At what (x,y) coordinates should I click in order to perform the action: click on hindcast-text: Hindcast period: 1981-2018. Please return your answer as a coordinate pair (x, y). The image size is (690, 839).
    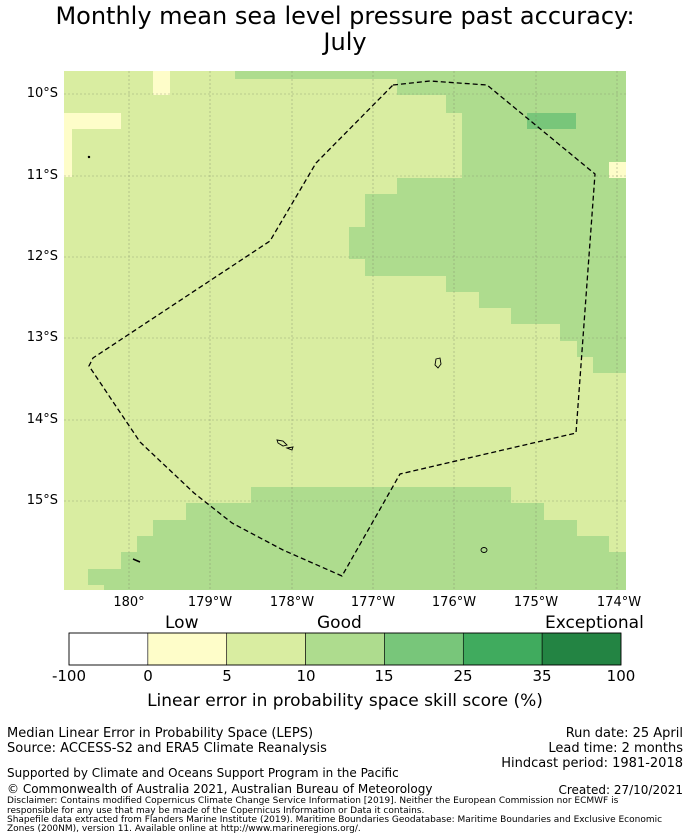
    Looking at the image, I should click on (592, 763).